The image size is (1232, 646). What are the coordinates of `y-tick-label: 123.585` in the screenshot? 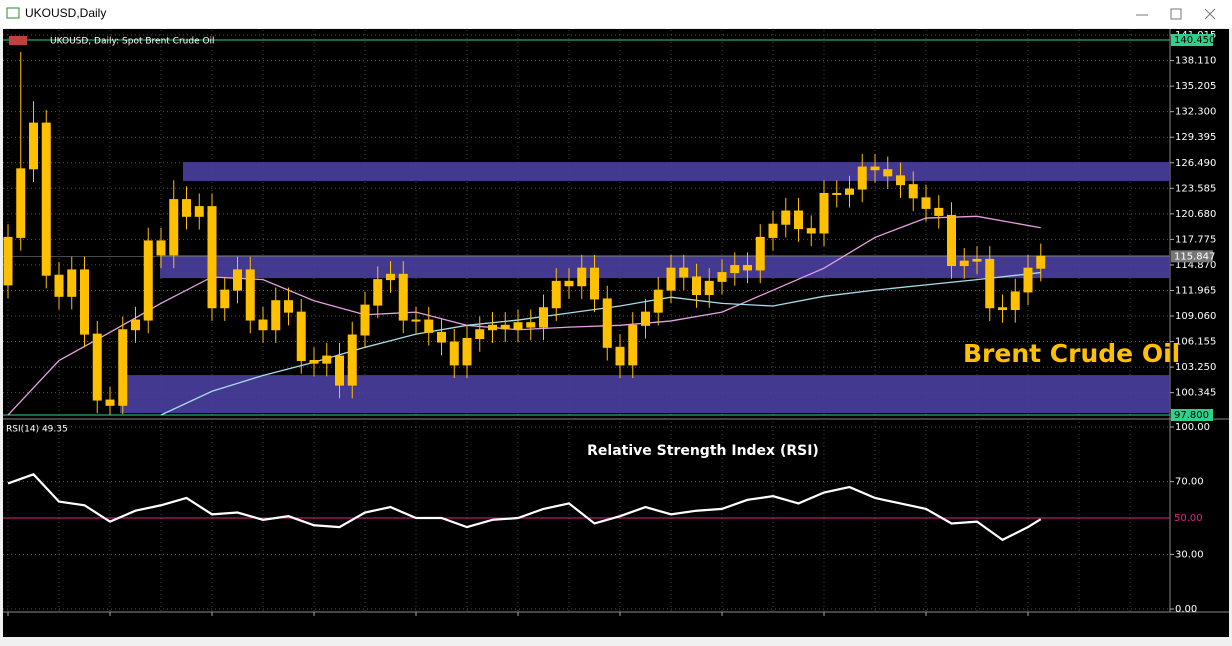 It's located at (1195, 188).